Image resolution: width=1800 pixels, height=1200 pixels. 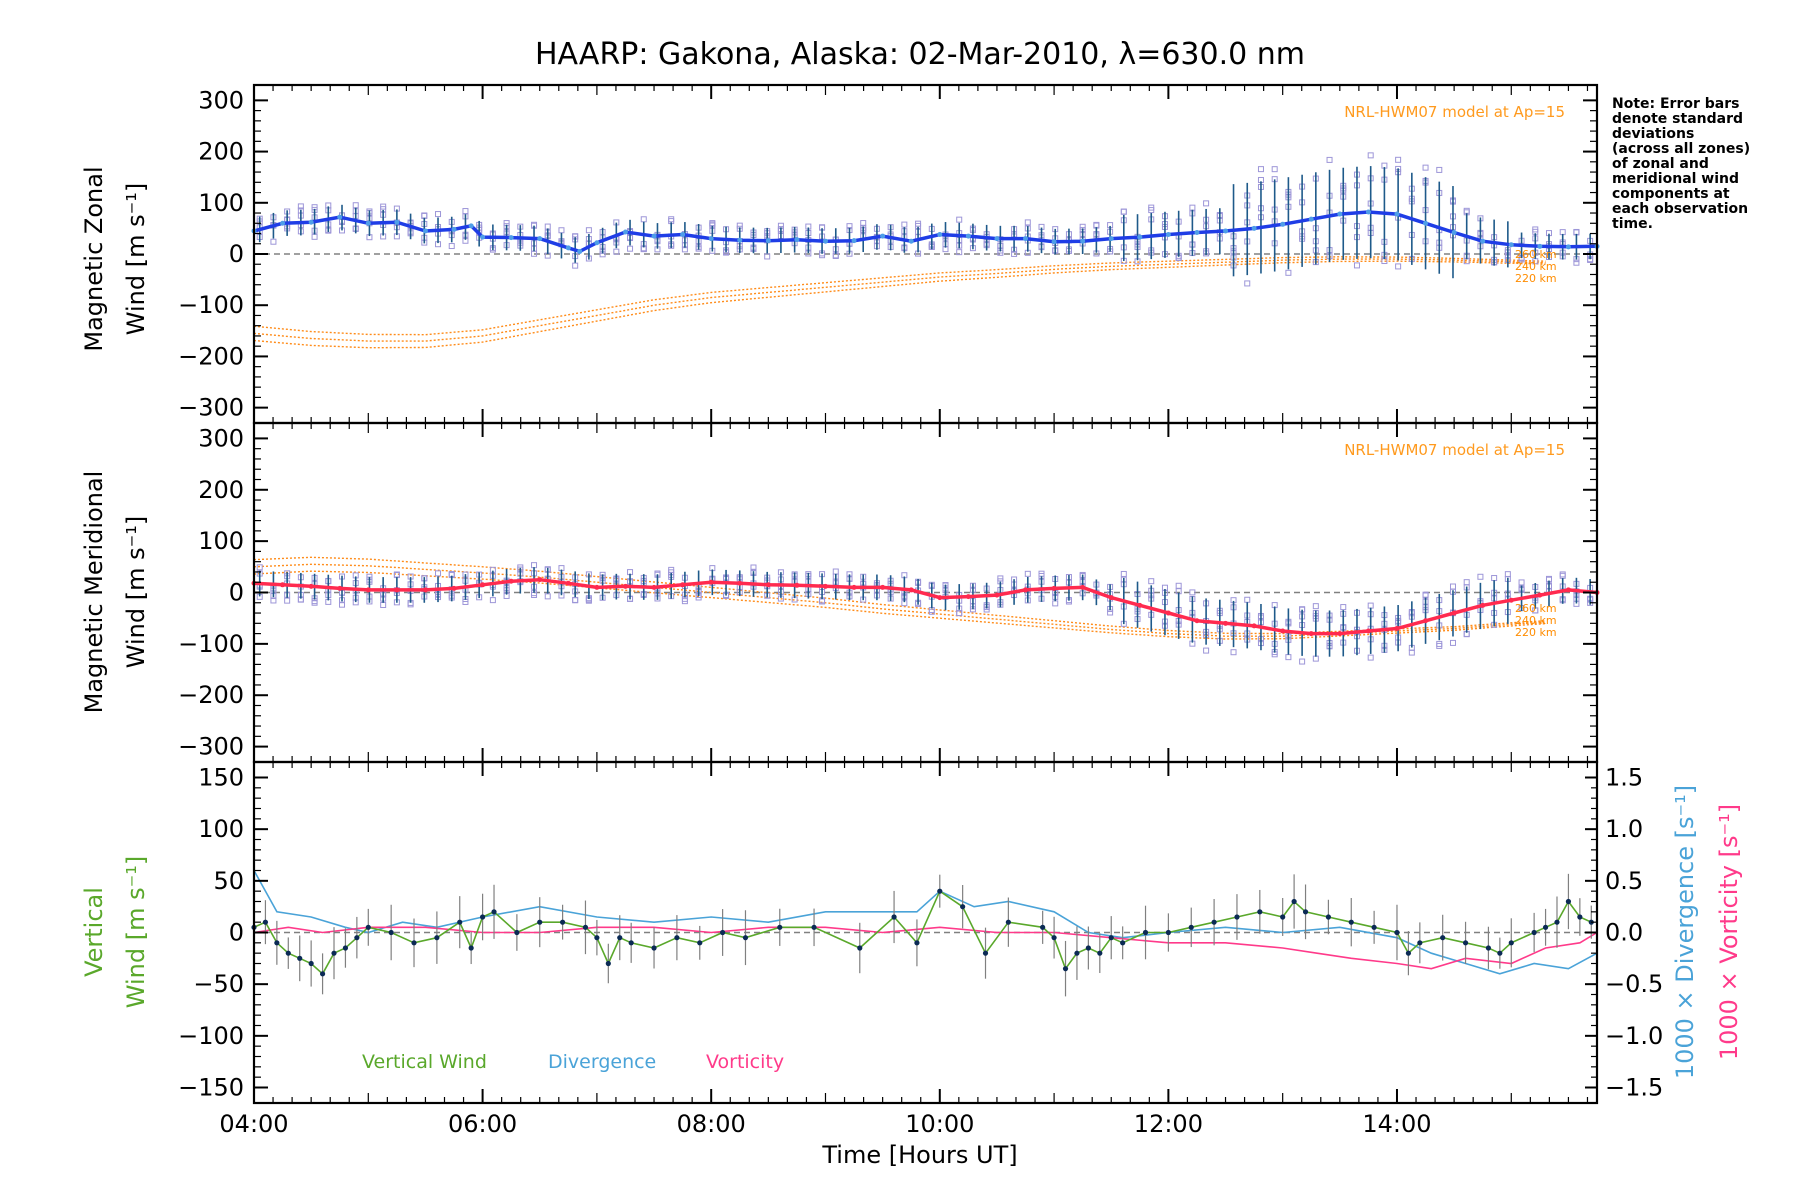 What do you see at coordinates (1671, 194) in the screenshot?
I see `note-line: components at` at bounding box center [1671, 194].